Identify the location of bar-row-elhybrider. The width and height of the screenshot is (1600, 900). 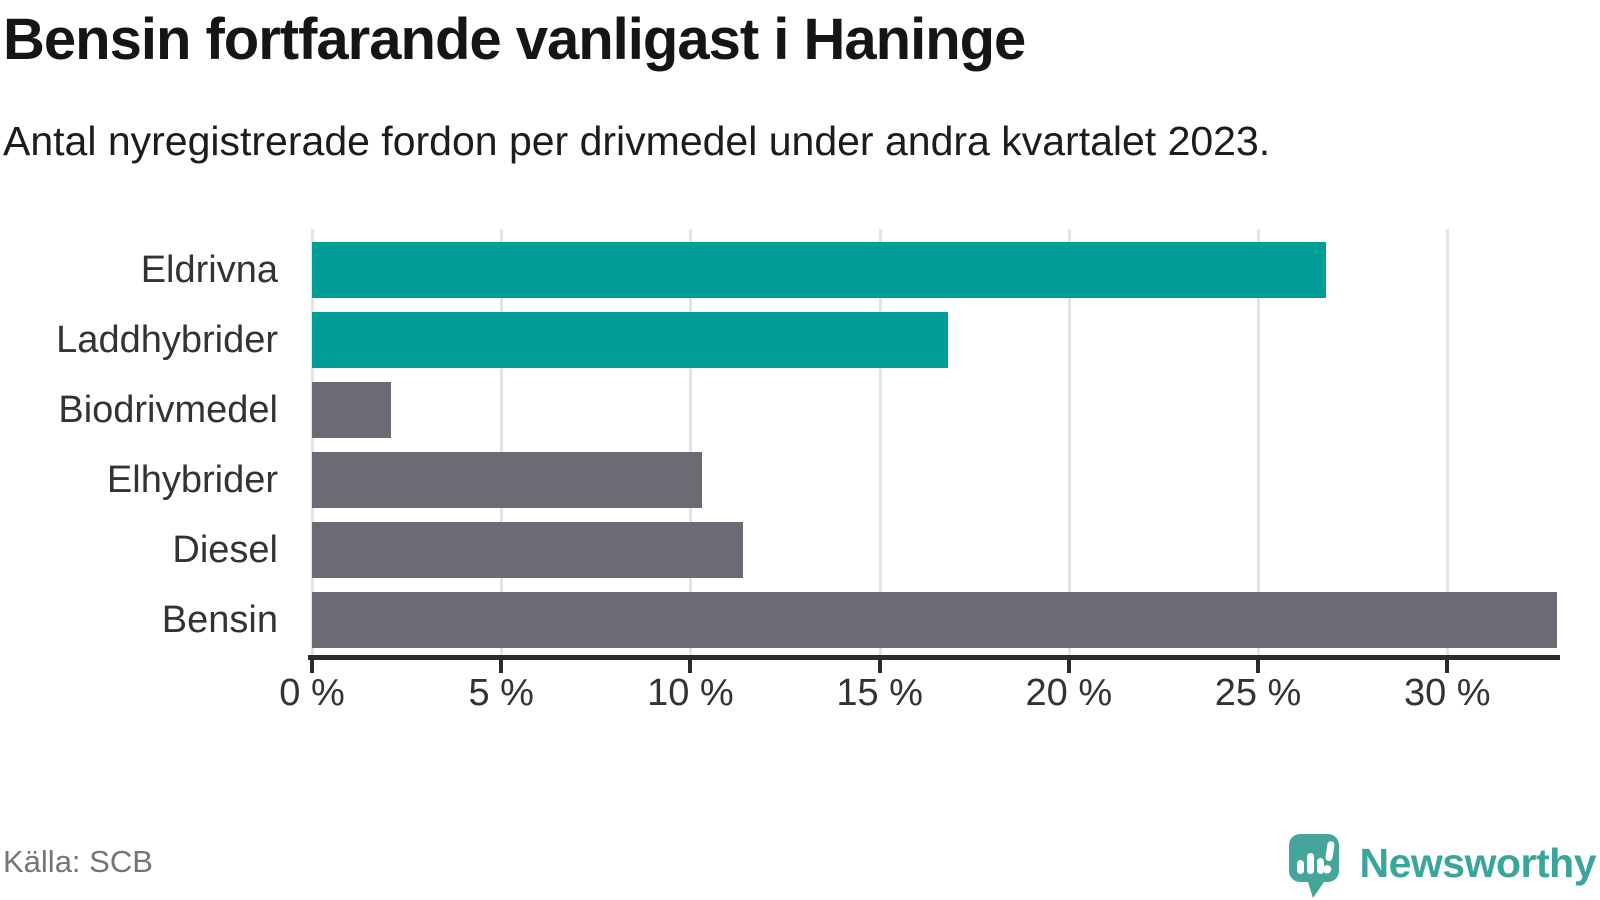
(934, 480).